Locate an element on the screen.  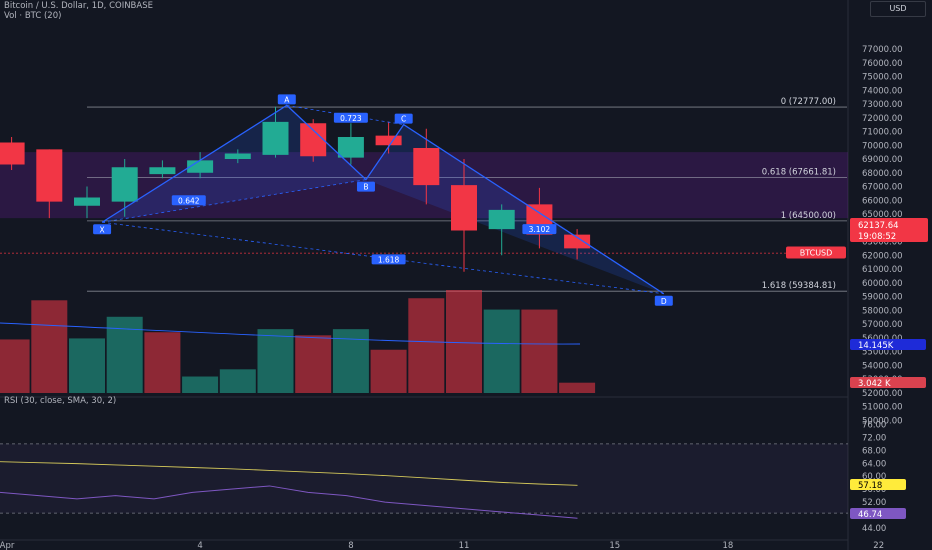
price-tick-label: 77000.00 is located at coordinates (882, 50).